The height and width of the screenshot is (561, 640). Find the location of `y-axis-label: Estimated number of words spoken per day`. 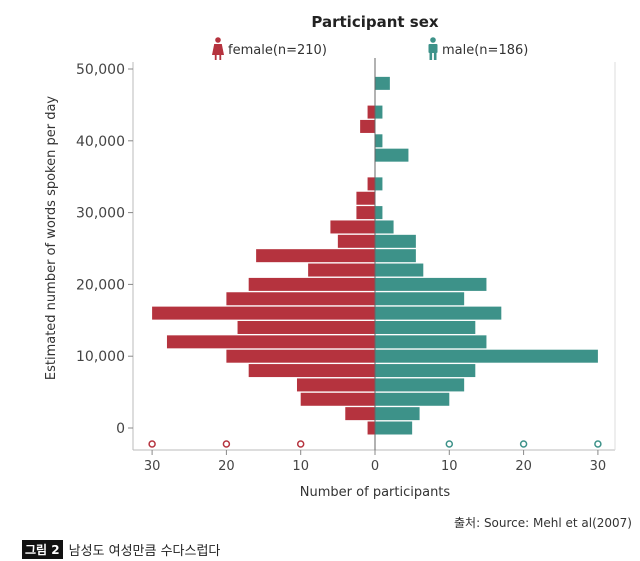

y-axis-label: Estimated number of words spoken per day is located at coordinates (51, 238).